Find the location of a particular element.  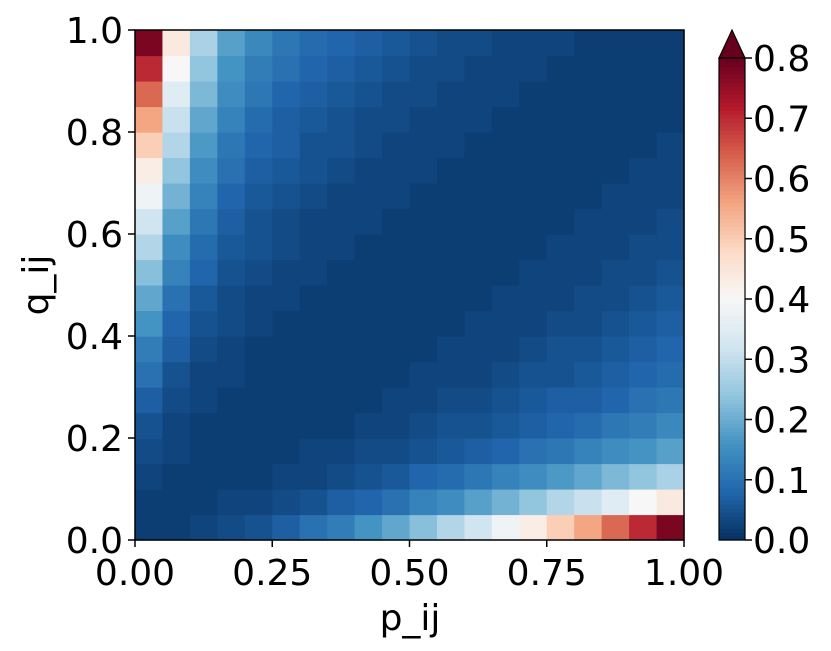

x-tick-label: 0.75 is located at coordinates (547, 573).